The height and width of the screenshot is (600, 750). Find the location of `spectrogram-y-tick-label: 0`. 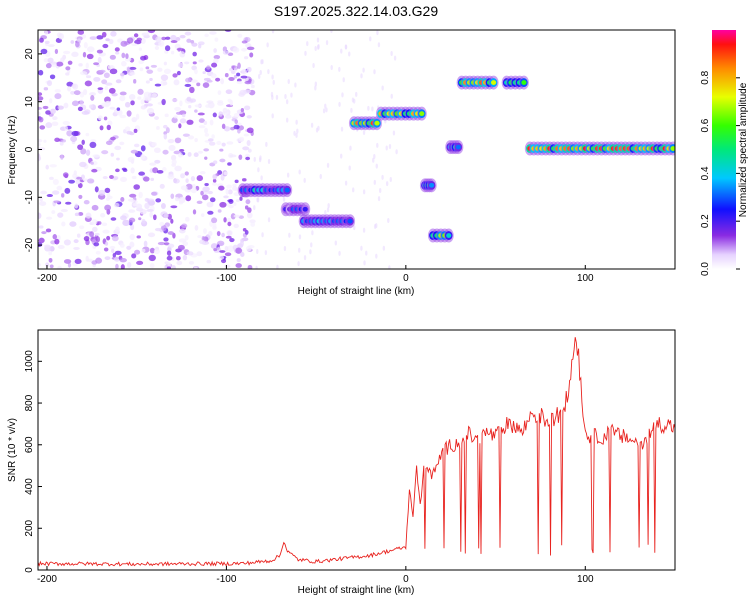

spectrogram-y-tick-label: 0 is located at coordinates (29, 149).